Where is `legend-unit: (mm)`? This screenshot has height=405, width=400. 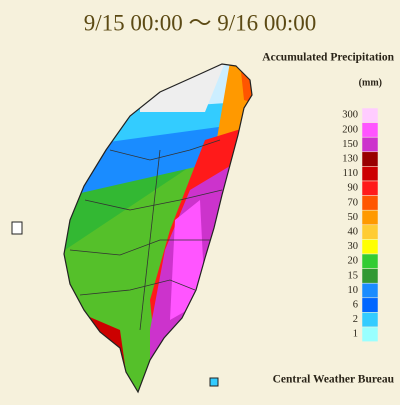
legend-unit: (mm) is located at coordinates (370, 82).